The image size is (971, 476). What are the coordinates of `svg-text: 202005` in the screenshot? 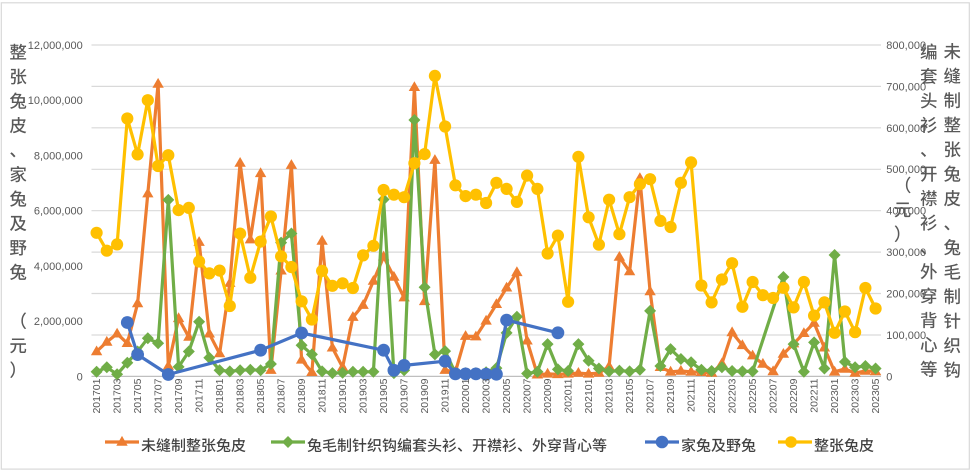 It's located at (507, 395).